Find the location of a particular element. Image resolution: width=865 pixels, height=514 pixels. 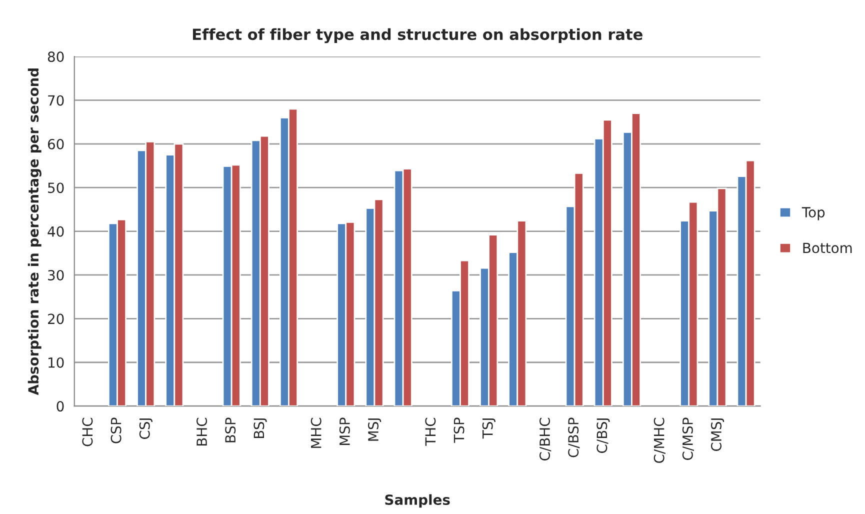

x-tick-label: BHC is located at coordinates (202, 432).